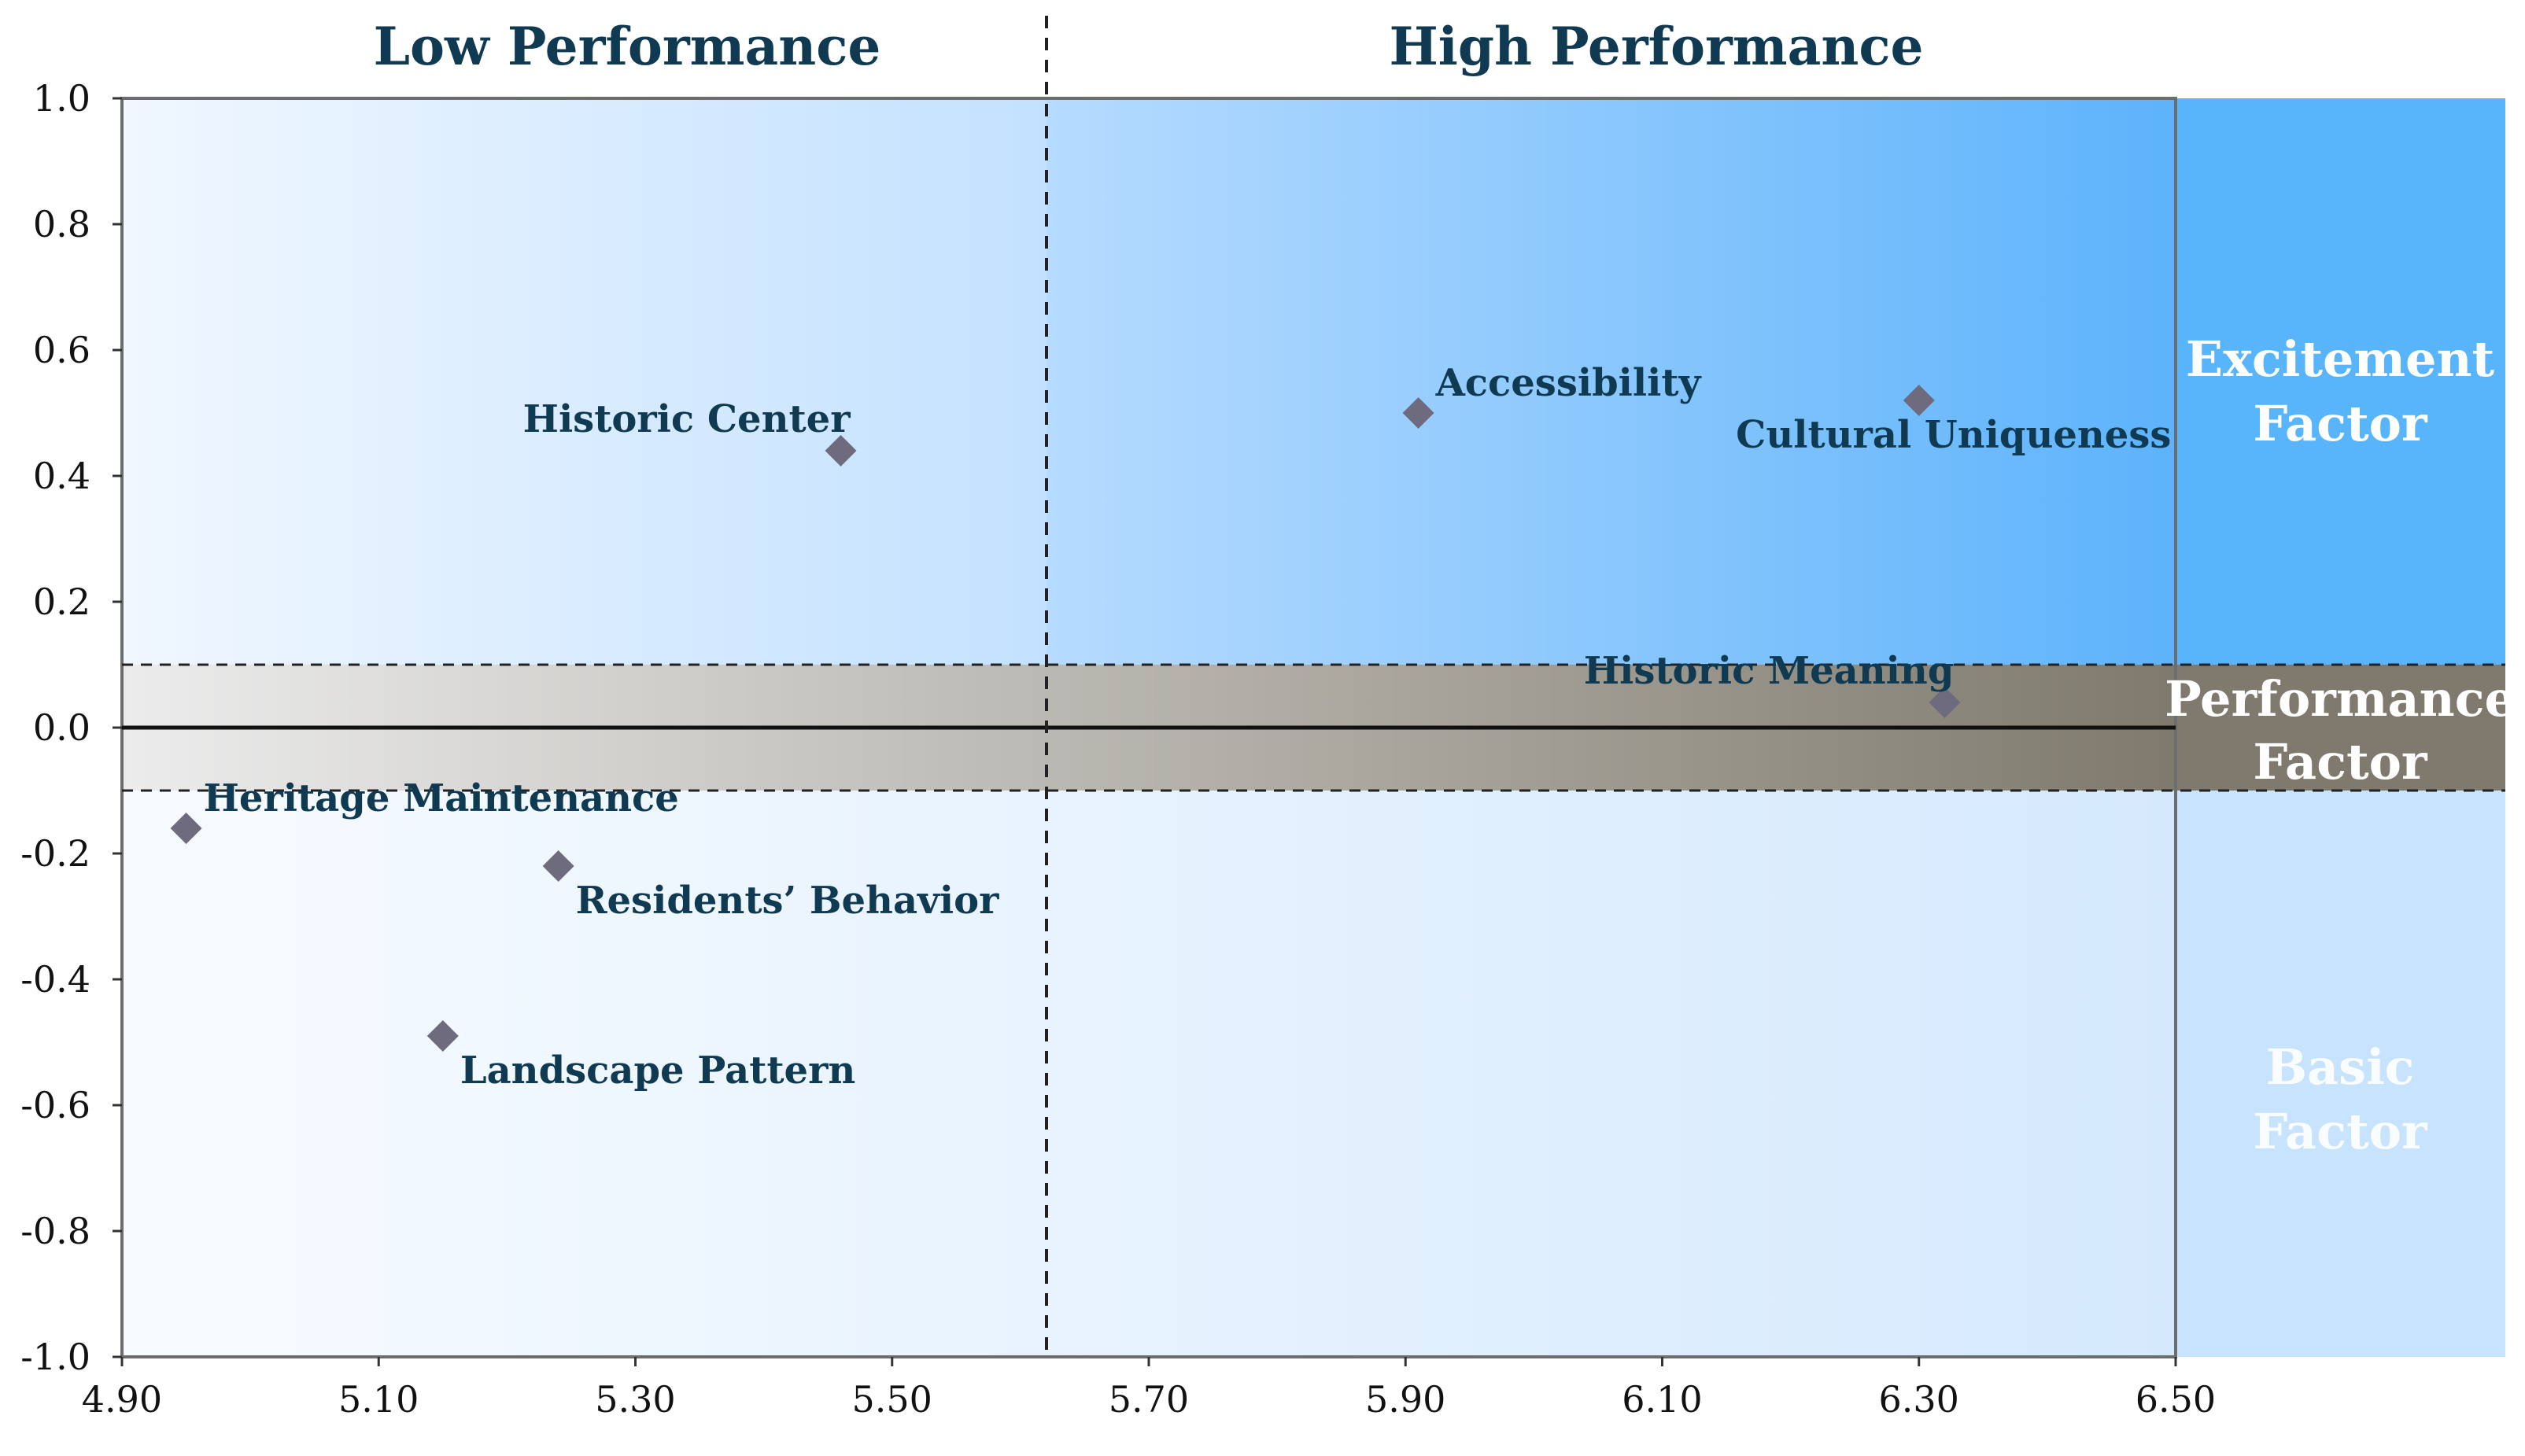 The image size is (2525, 1456). Describe the element at coordinates (55, 1105) in the screenshot. I see `y-tick-label: -0.6` at that location.